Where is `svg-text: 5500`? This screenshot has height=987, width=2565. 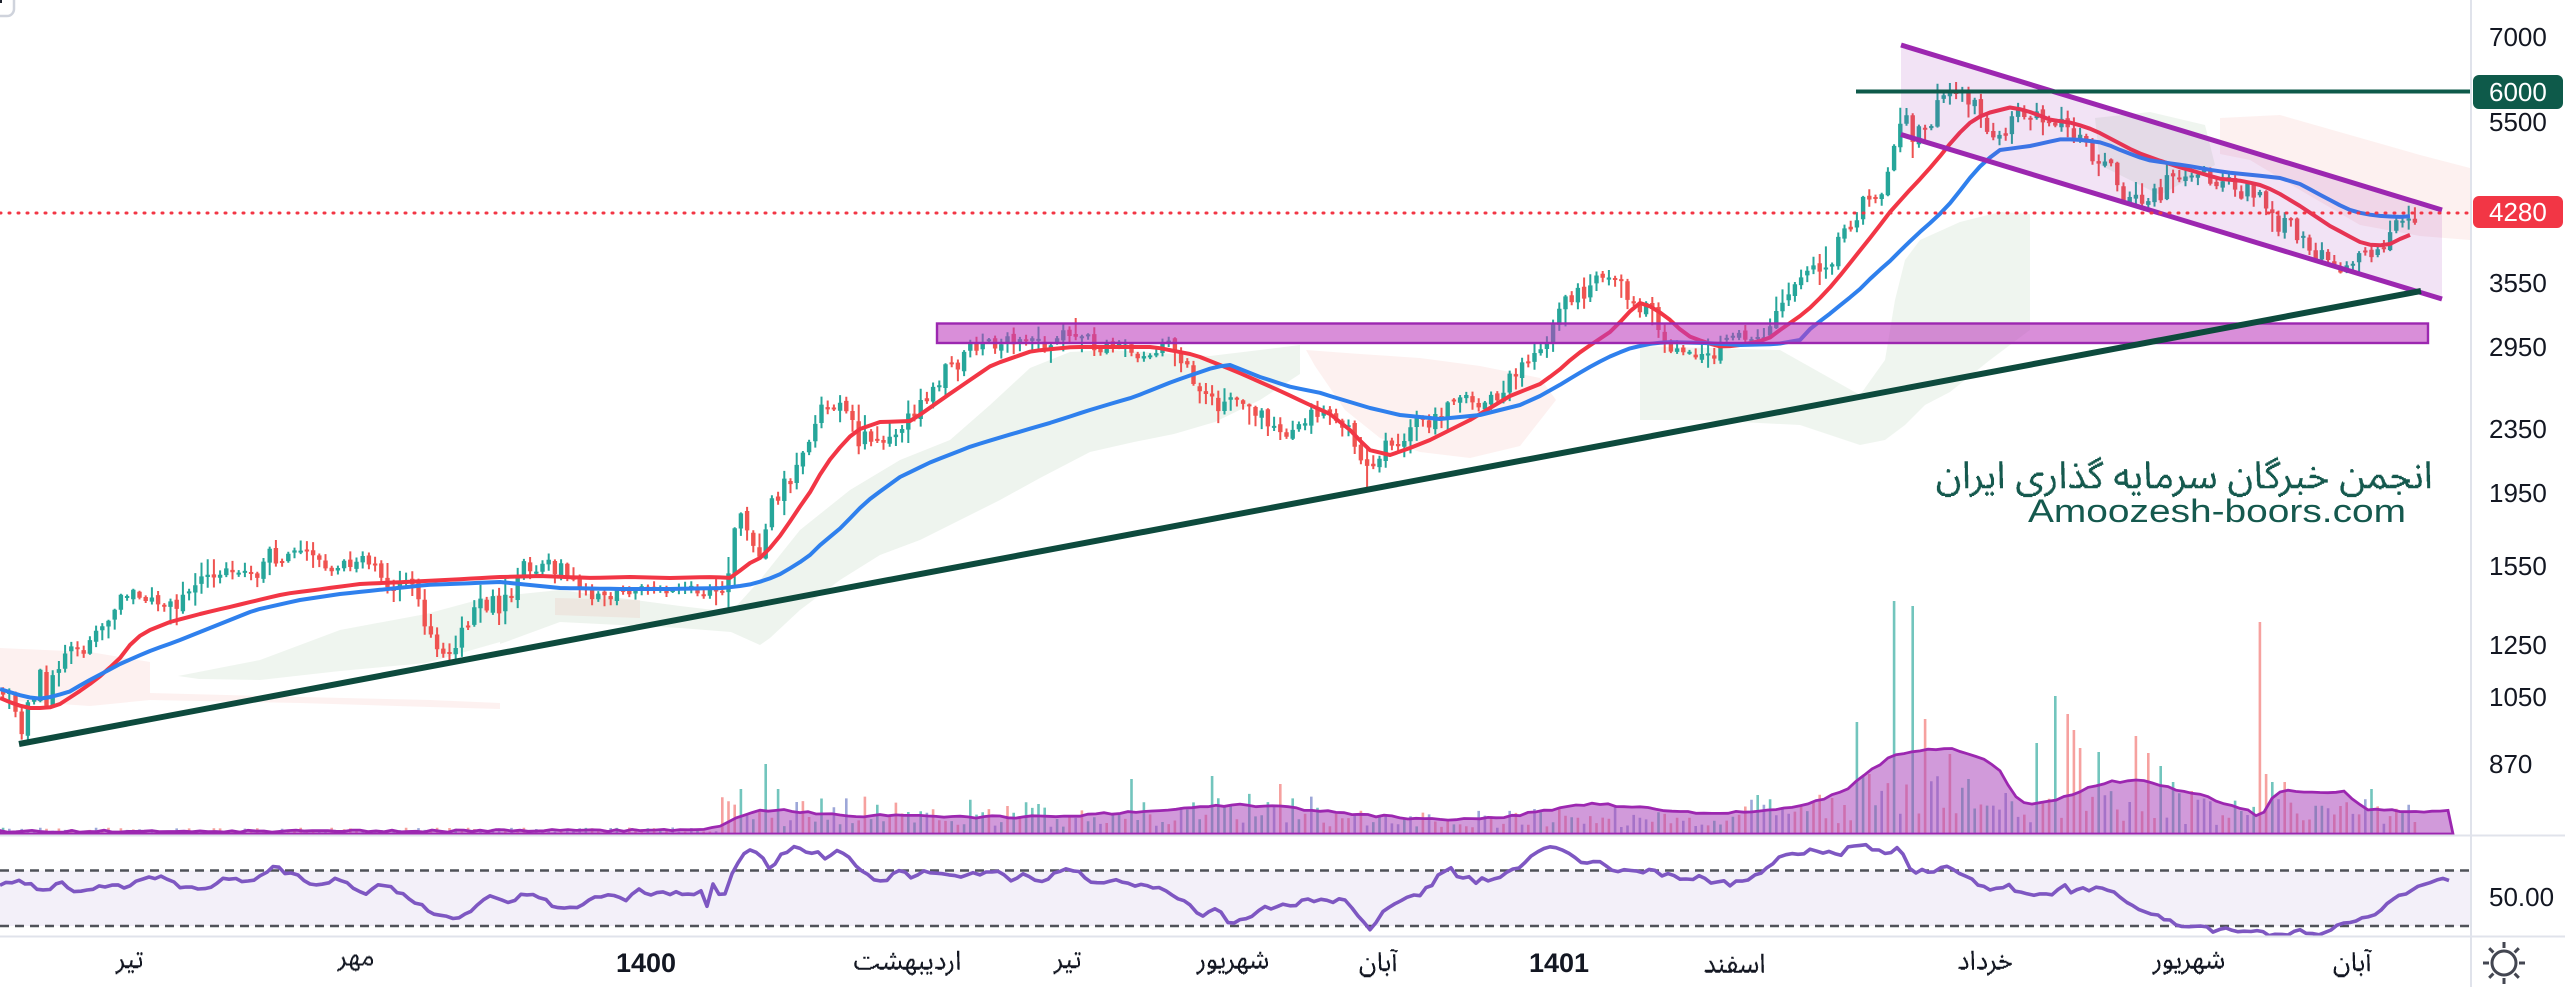
svg-text: 5500 is located at coordinates (2518, 122).